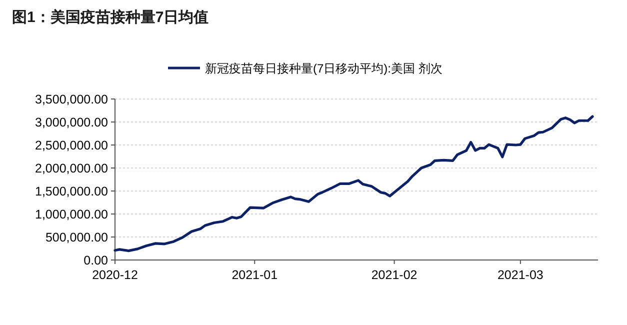 This screenshot has width=627, height=325. What do you see at coordinates (71, 169) in the screenshot?
I see `y-tick-label: 2,000,000.00` at bounding box center [71, 169].